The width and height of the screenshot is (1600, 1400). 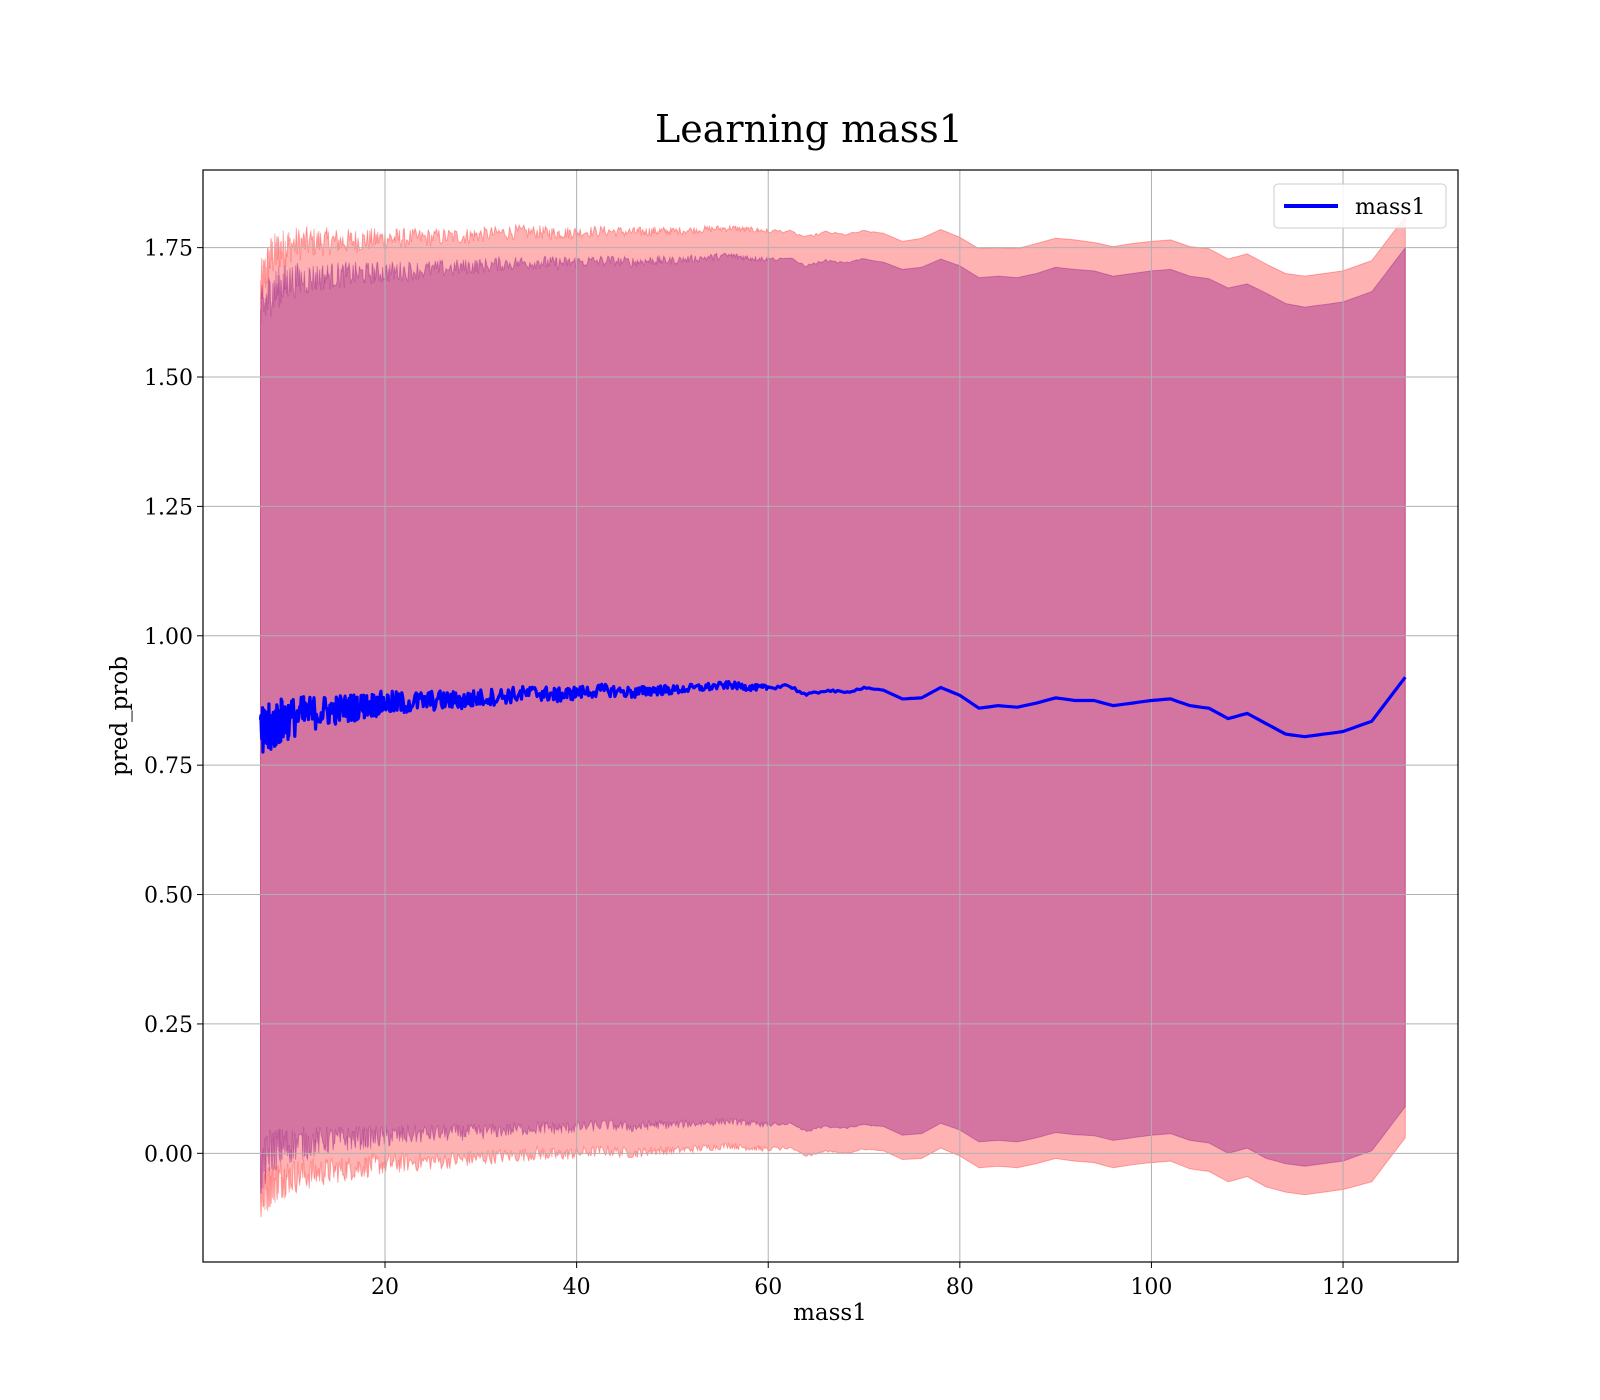 What do you see at coordinates (168, 1025) in the screenshot?
I see `y-tick-label: 0.25` at bounding box center [168, 1025].